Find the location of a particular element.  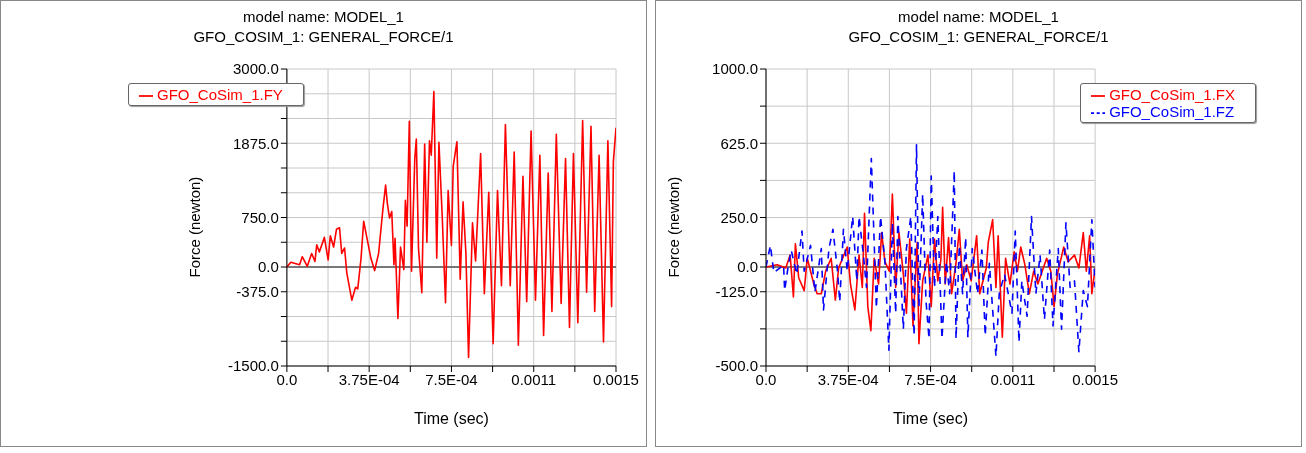

y-tick-label: 1000.0 is located at coordinates (735, 69).